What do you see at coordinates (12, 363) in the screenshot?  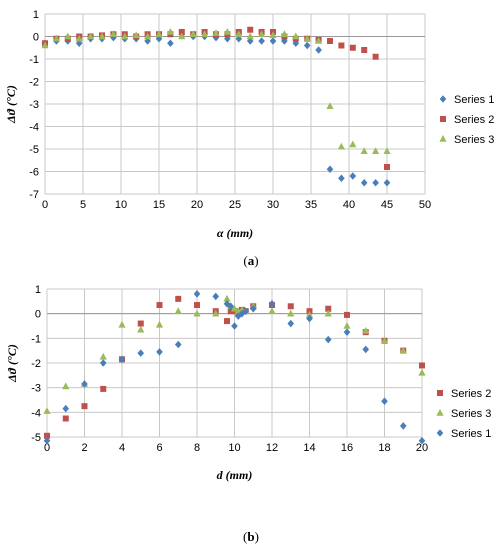 I see `chart-b-y-axis-title: Δϑ (°C)` at bounding box center [12, 363].